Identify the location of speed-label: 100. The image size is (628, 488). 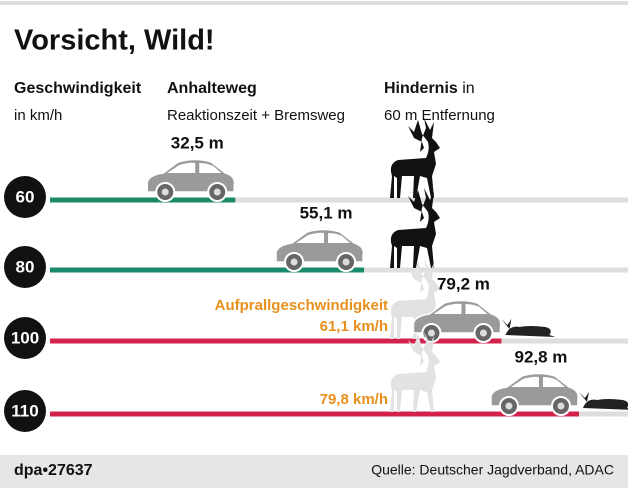
(25, 337).